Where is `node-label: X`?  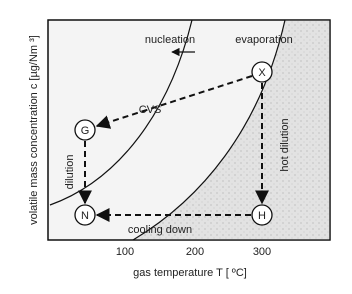
node-label: X is located at coordinates (262, 73).